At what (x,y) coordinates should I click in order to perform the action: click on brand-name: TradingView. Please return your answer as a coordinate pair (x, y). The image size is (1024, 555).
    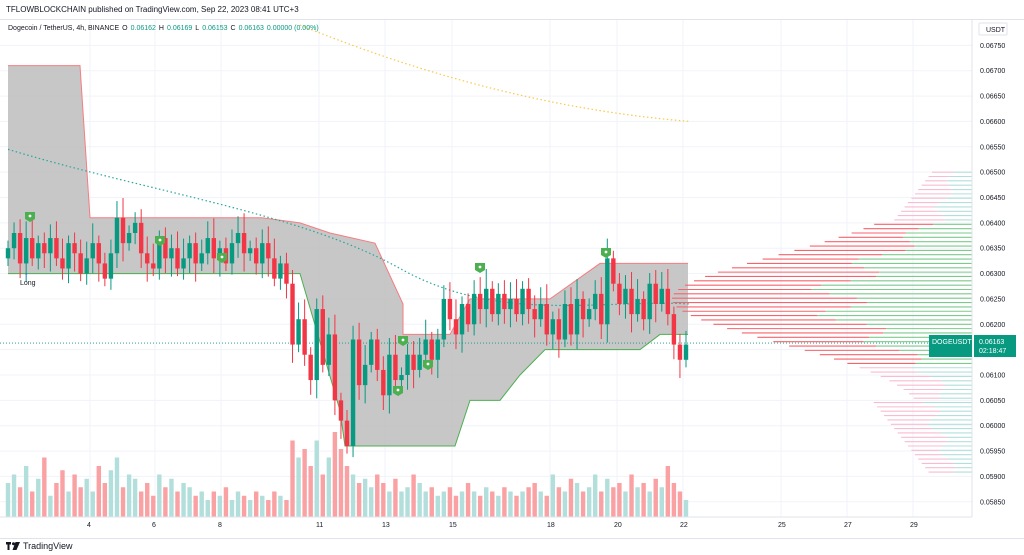
    Looking at the image, I should click on (48, 546).